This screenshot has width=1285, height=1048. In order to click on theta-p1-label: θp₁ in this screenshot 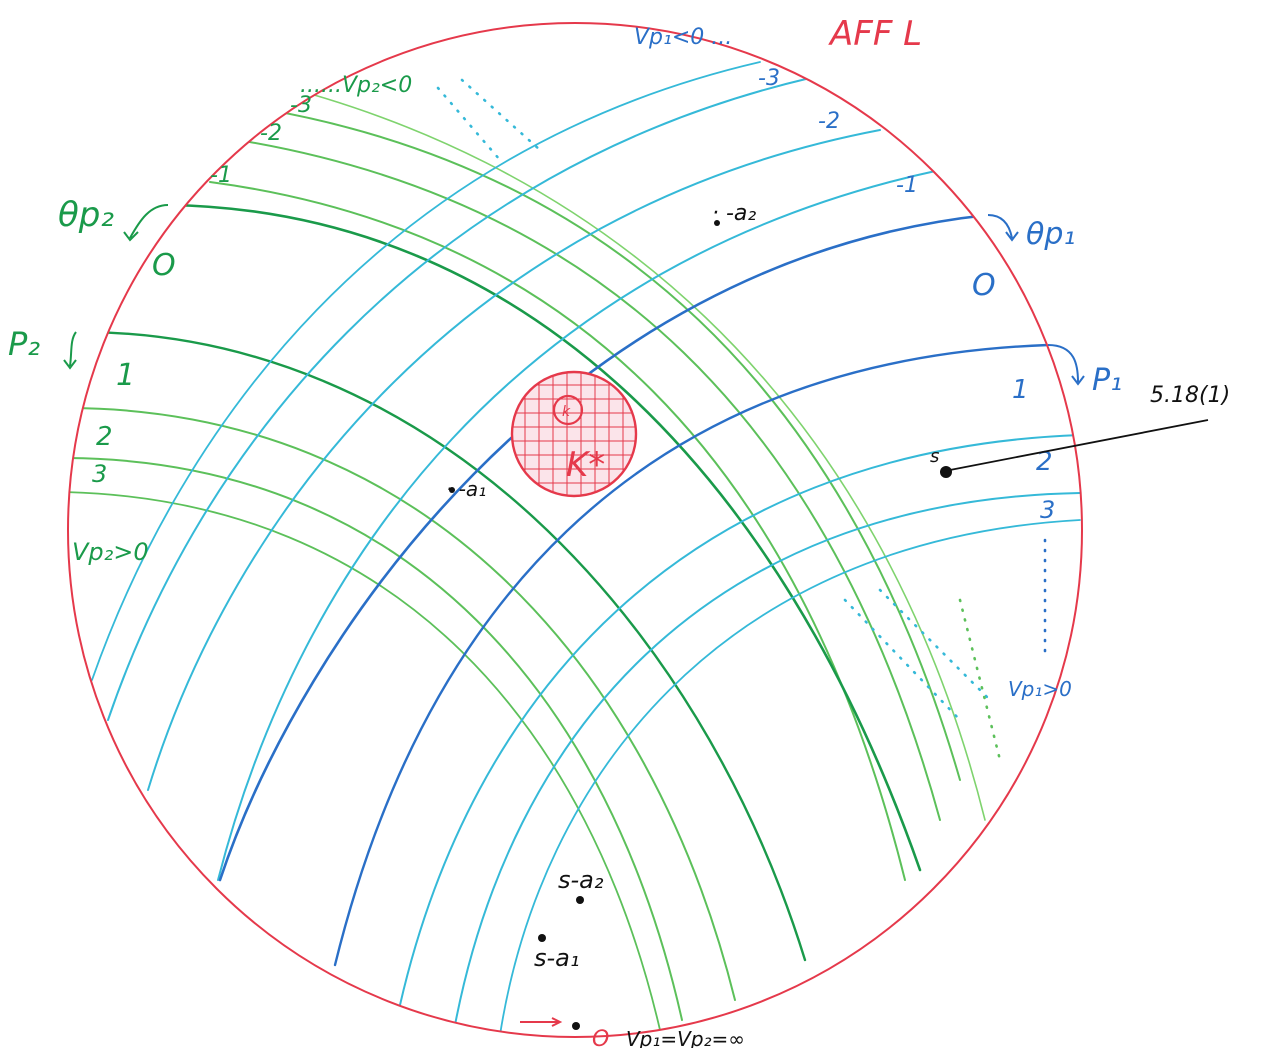, I will do `click(1050, 234)`.